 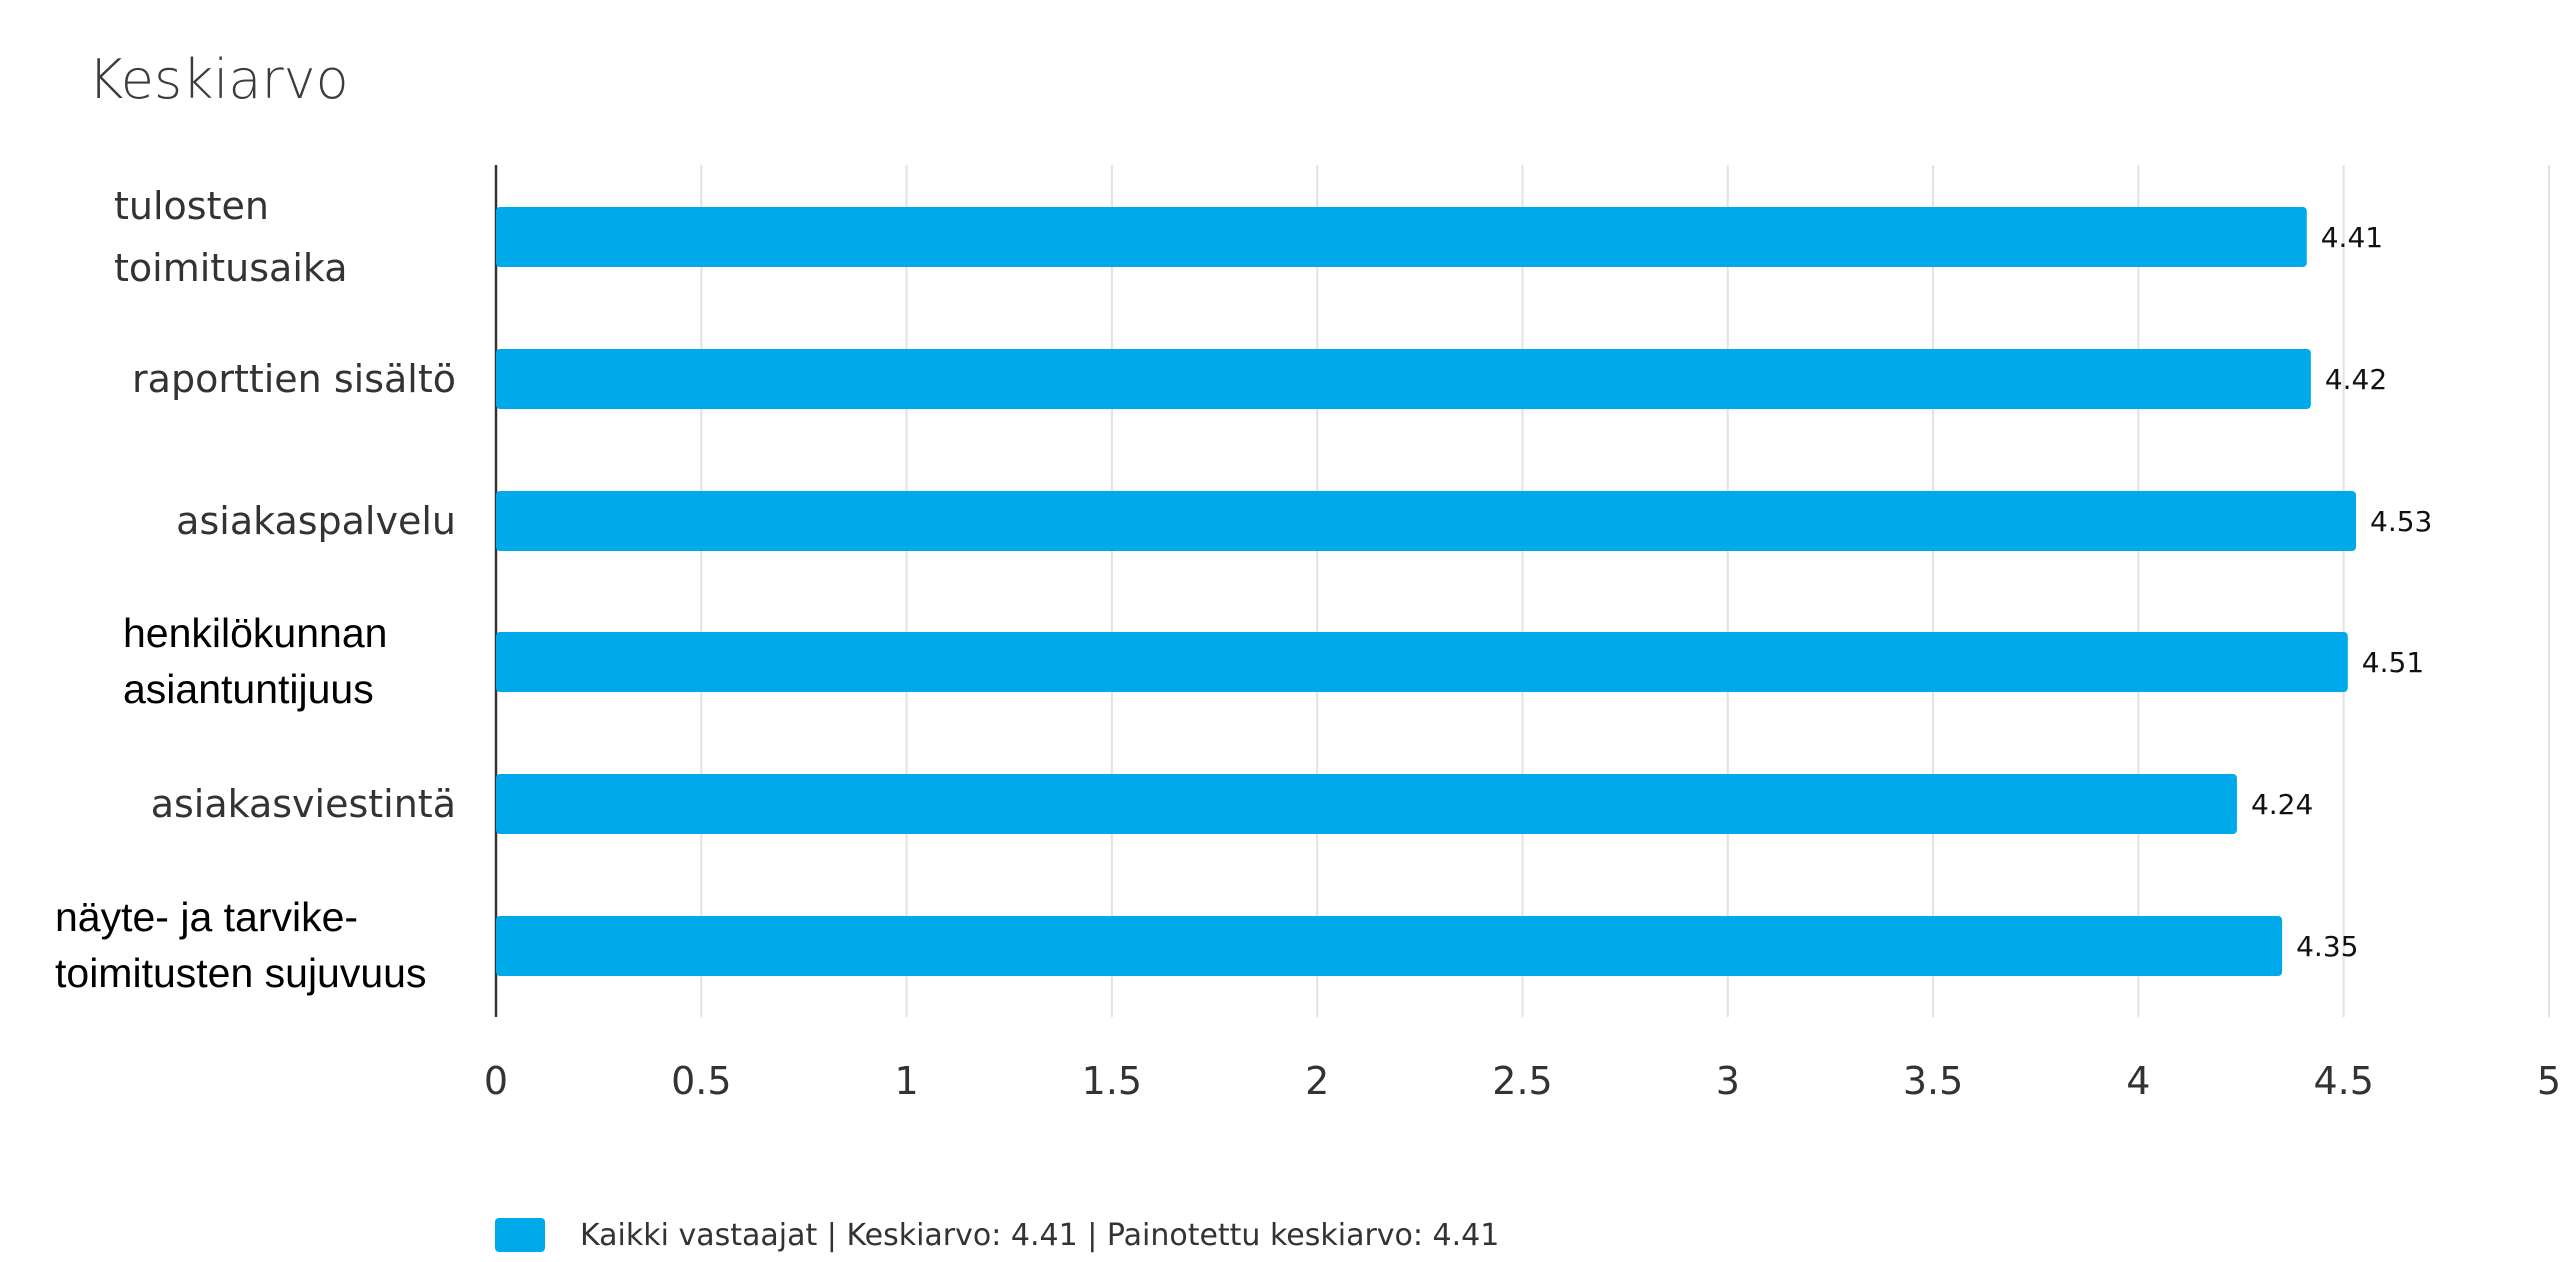 What do you see at coordinates (2327, 946) in the screenshot?
I see `data-label: 4.35` at bounding box center [2327, 946].